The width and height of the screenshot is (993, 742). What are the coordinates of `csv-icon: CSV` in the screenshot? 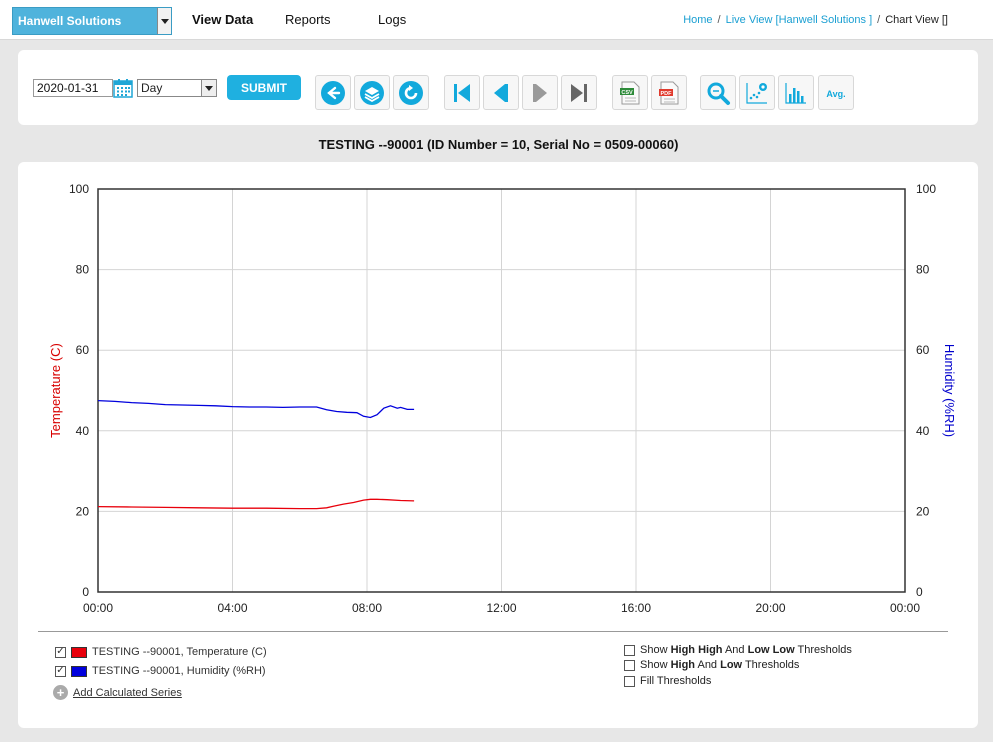 It's located at (630, 92).